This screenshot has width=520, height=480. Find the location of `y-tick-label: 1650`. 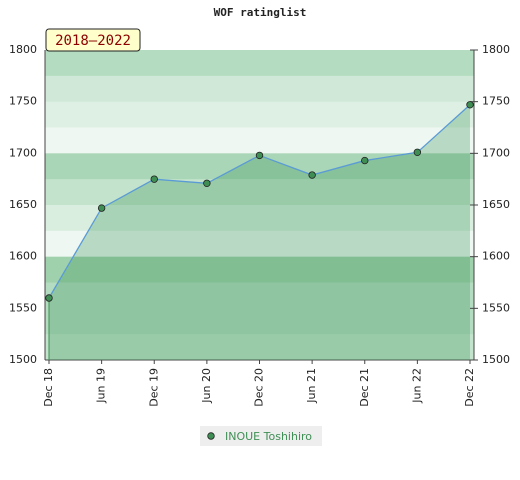

y-tick-label: 1650 is located at coordinates (23, 204).